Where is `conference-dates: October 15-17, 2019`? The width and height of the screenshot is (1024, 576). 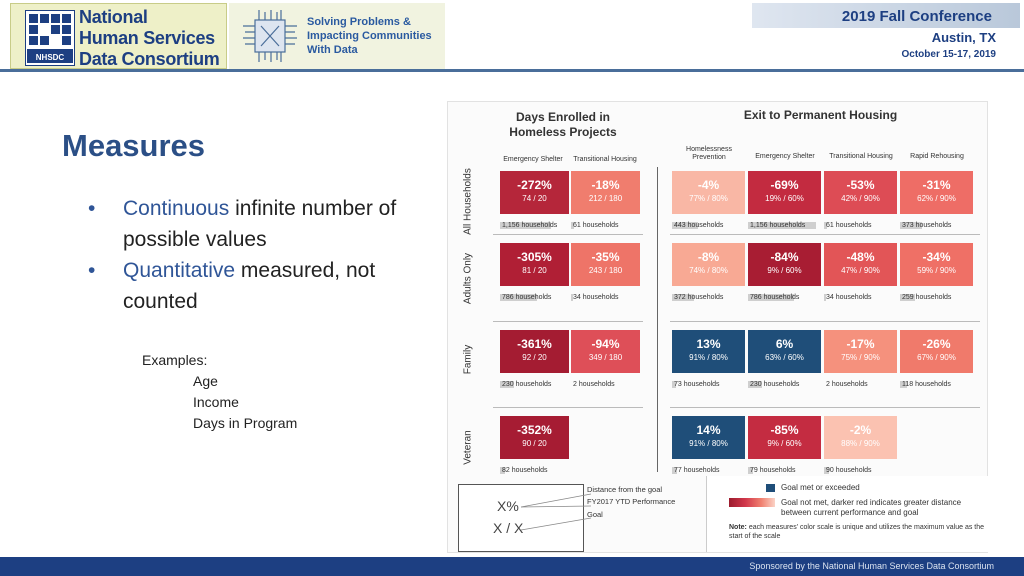 conference-dates: October 15-17, 2019 is located at coordinates (949, 54).